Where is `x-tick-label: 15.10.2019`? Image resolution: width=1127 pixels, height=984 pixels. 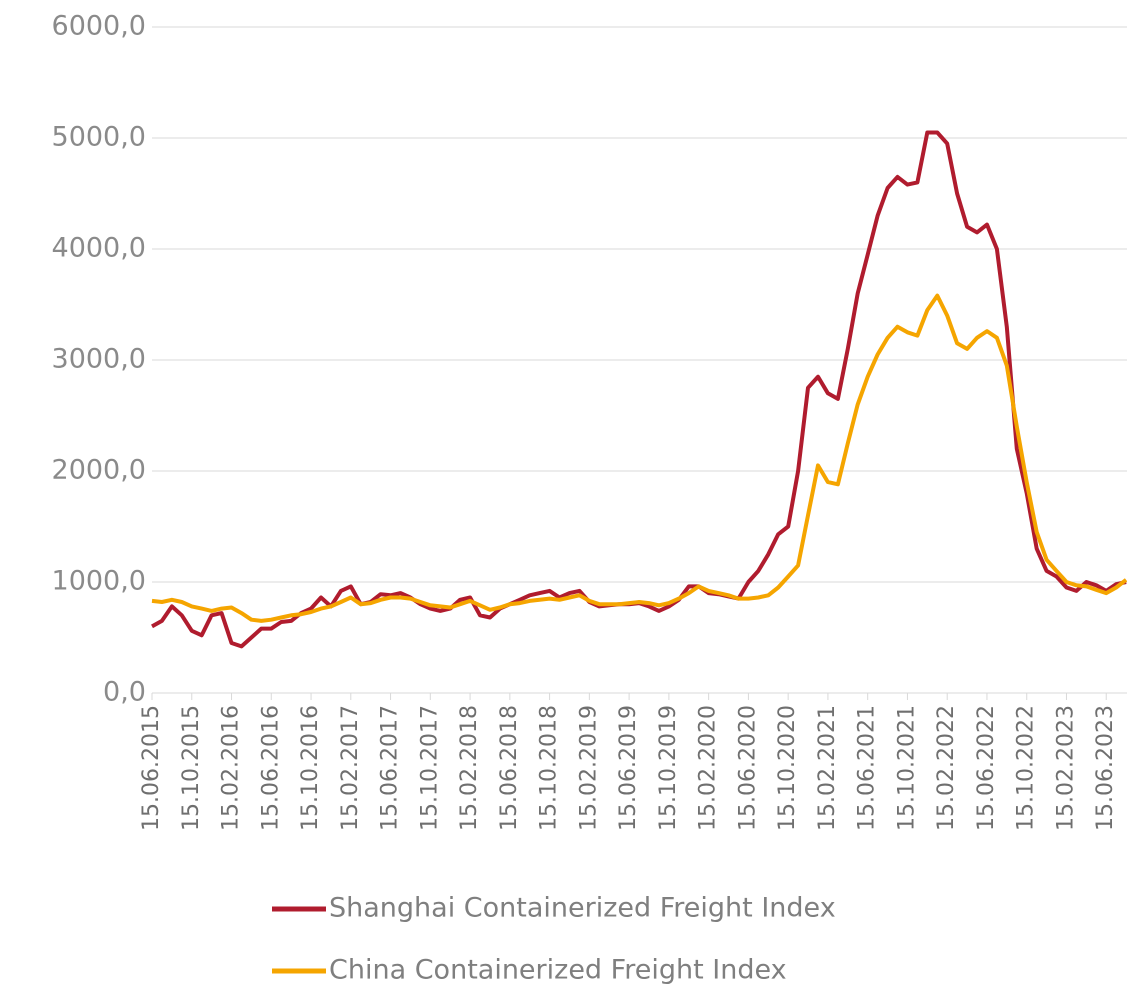 x-tick-label: 15.10.2019 is located at coordinates (668, 768).